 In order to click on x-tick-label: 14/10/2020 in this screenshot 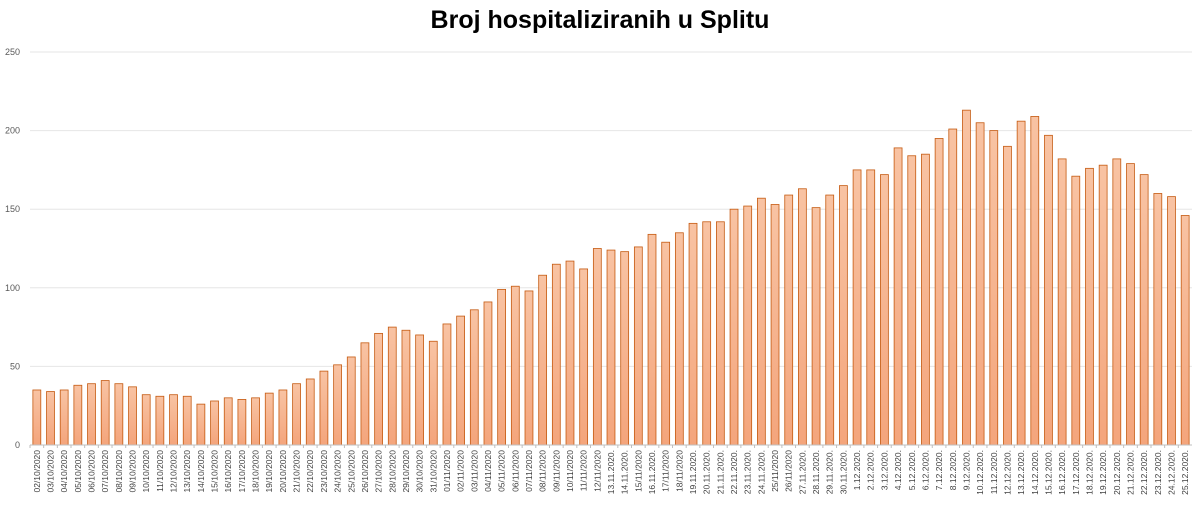, I will do `click(201, 471)`.